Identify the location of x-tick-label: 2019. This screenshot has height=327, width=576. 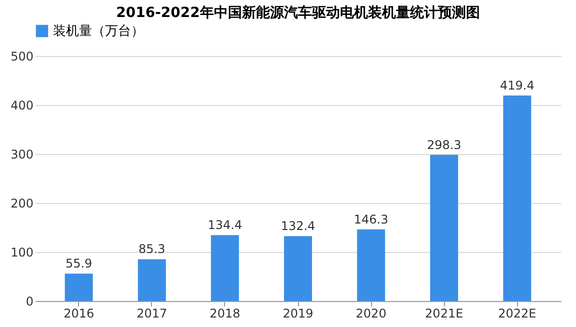
(298, 313).